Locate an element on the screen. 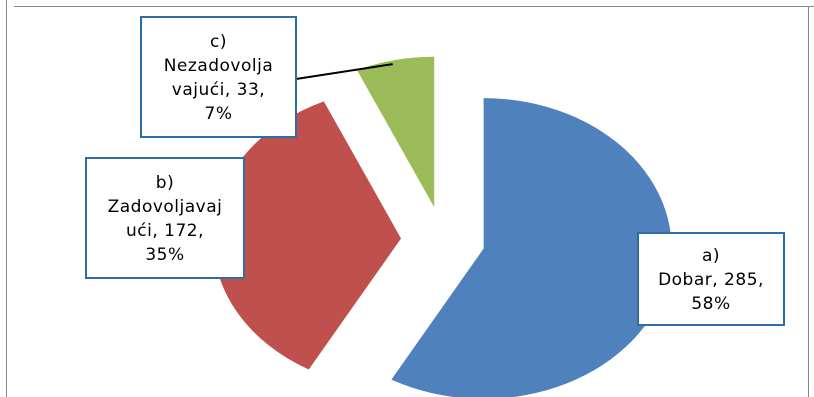 The image size is (814, 397). data-label-box-b is located at coordinates (165, 218).